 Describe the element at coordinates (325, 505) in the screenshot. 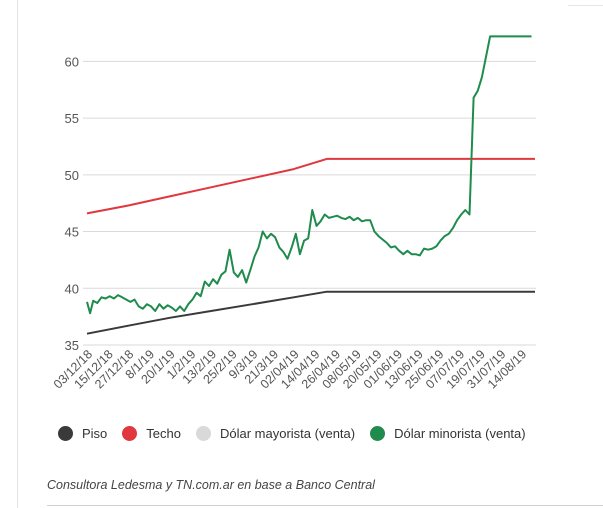

I see `bottom-divider` at that location.